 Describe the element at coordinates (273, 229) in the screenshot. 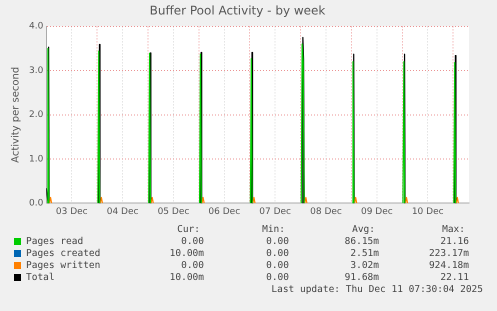

I see `text: Min:` at that location.